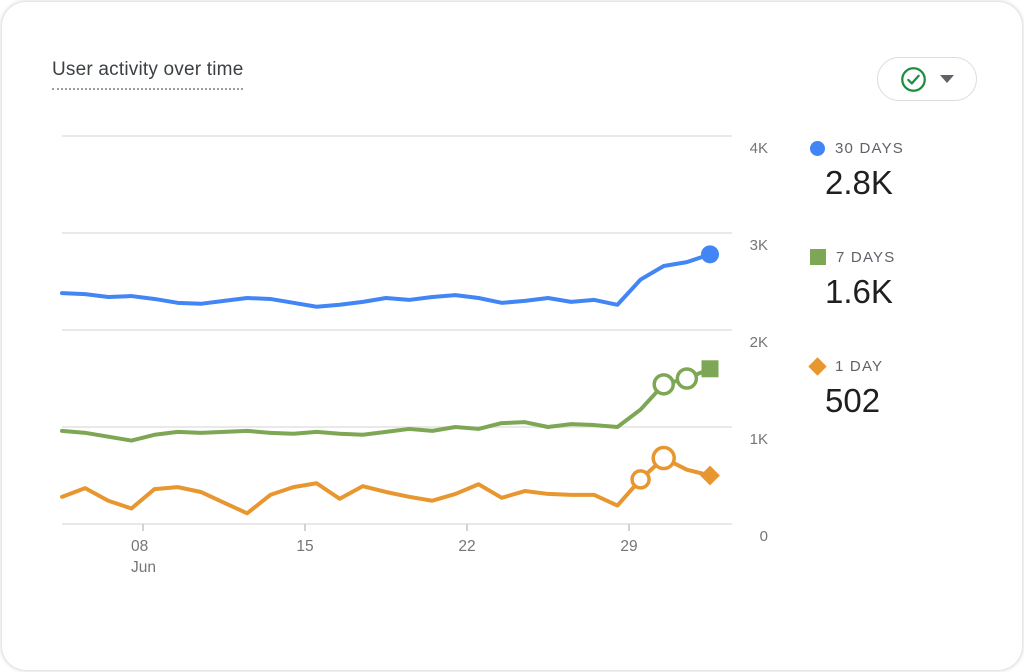 This screenshot has height=672, width=1024. What do you see at coordinates (913, 79) in the screenshot?
I see `check-circle-icon` at bounding box center [913, 79].